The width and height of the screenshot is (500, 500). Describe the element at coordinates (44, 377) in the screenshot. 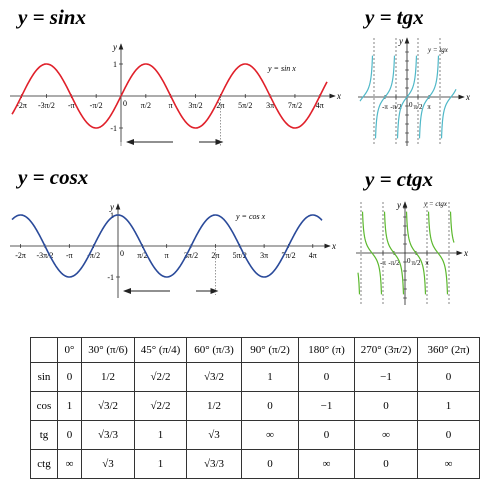

I see `row-label: sin` at that location.